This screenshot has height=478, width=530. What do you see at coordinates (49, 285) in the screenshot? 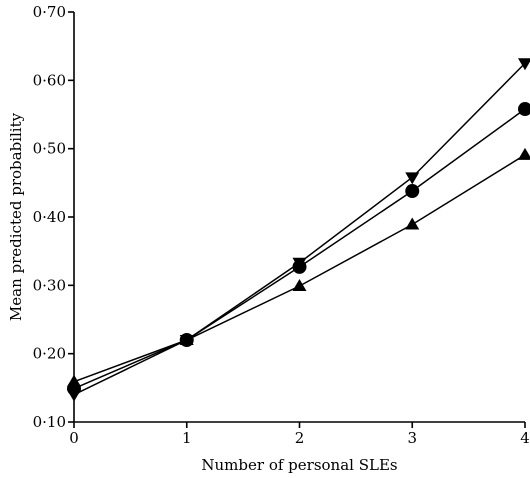
I see `y-tick-label: 0·30` at bounding box center [49, 285].